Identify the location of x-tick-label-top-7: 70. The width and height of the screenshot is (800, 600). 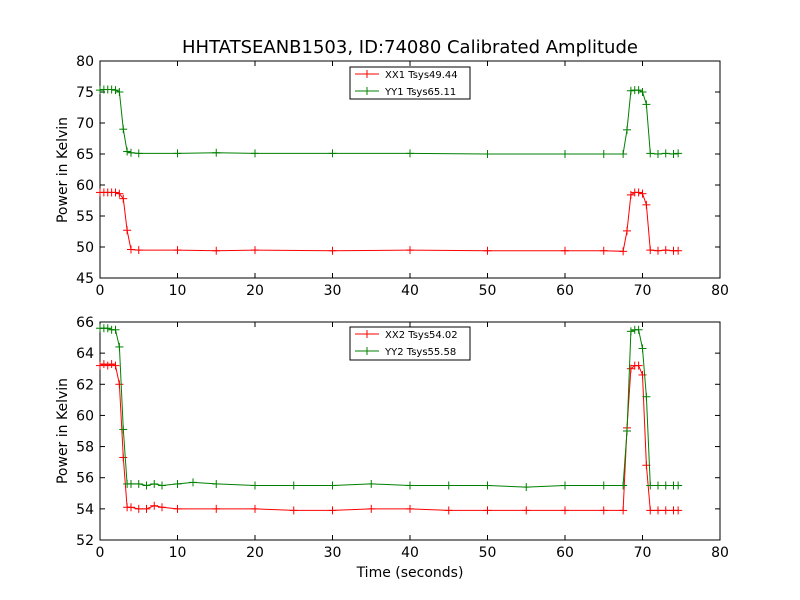
(643, 291).